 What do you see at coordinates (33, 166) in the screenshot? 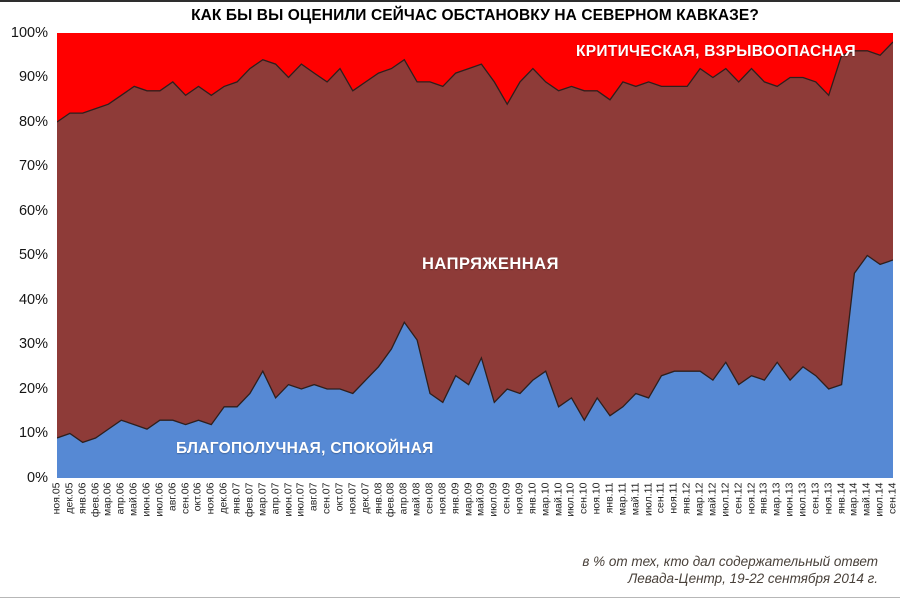
I see `y-tick-label: 70%` at bounding box center [33, 166].